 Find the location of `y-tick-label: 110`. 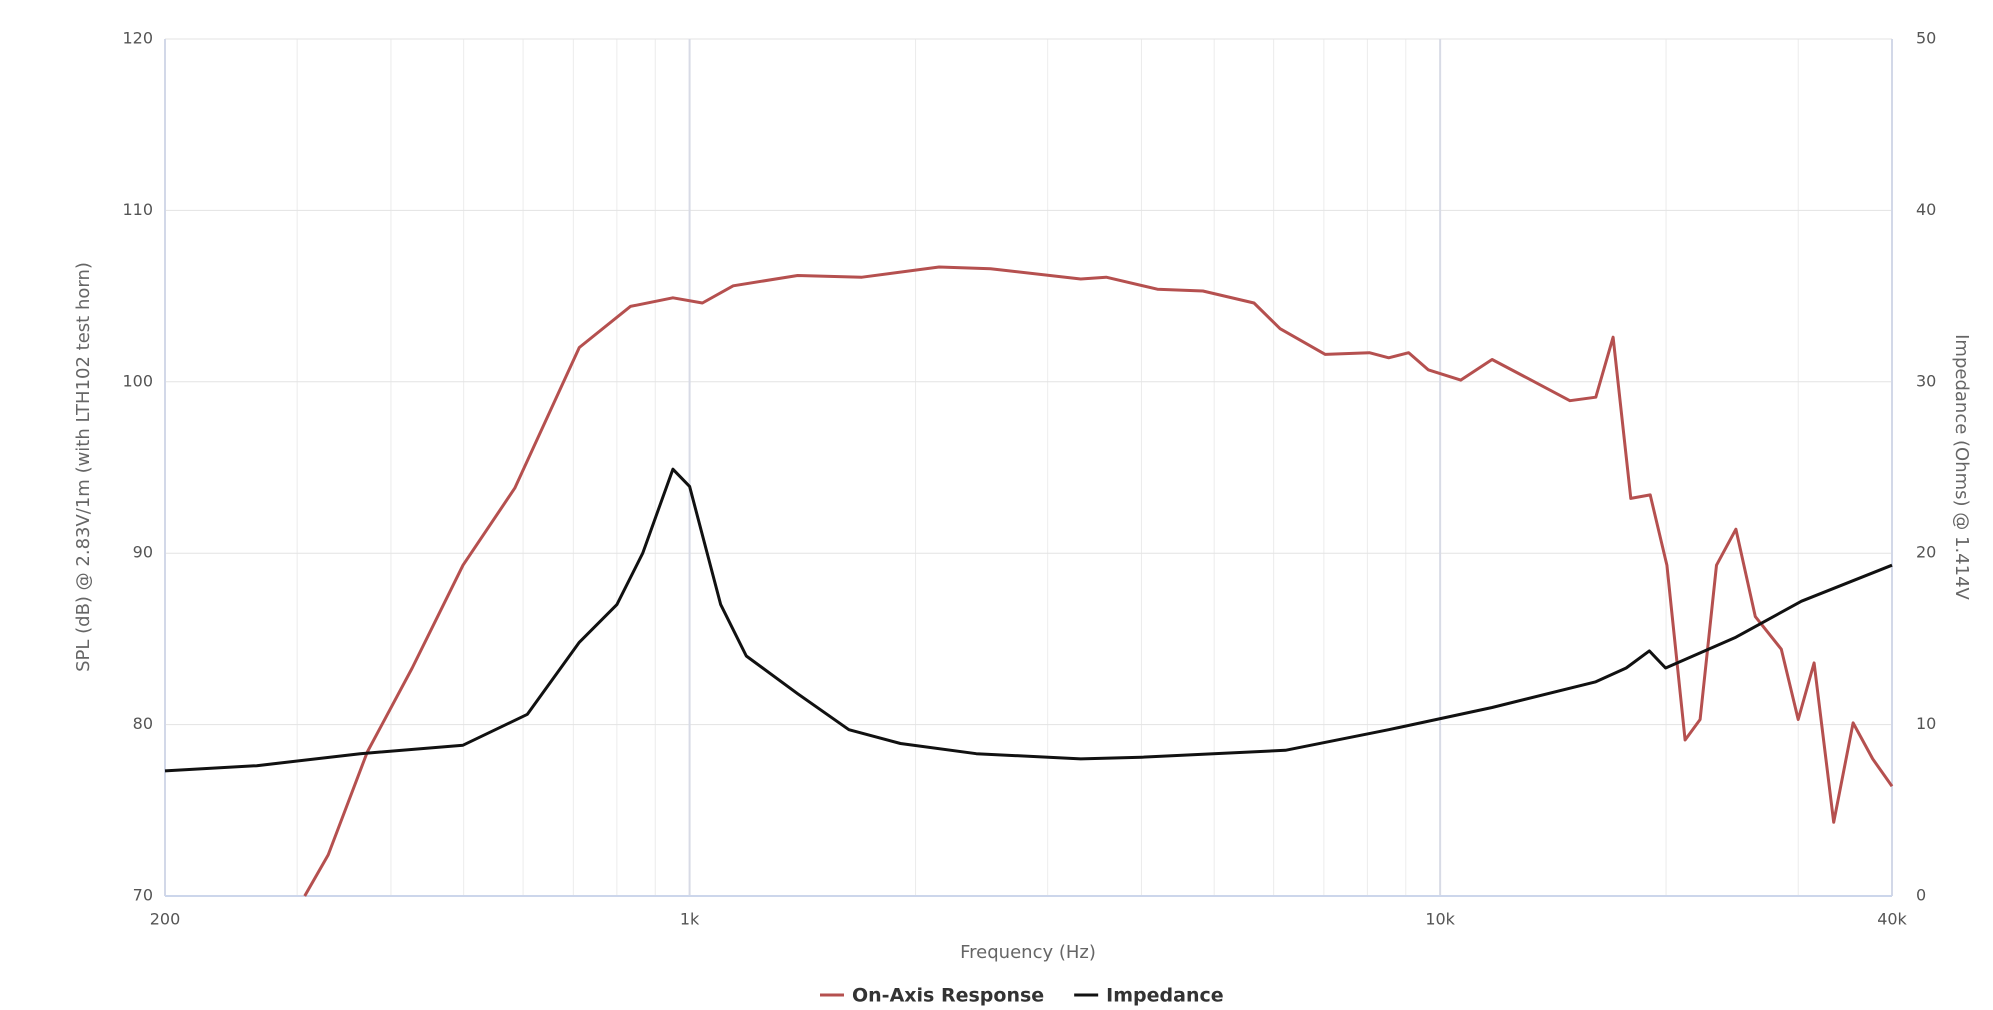

y-tick-label: 110 is located at coordinates (137, 209).